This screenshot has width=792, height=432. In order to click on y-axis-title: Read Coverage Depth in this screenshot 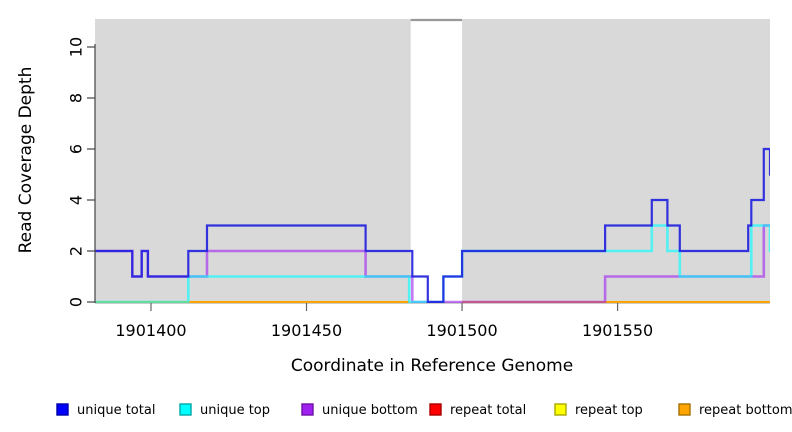, I will do `click(26, 160)`.